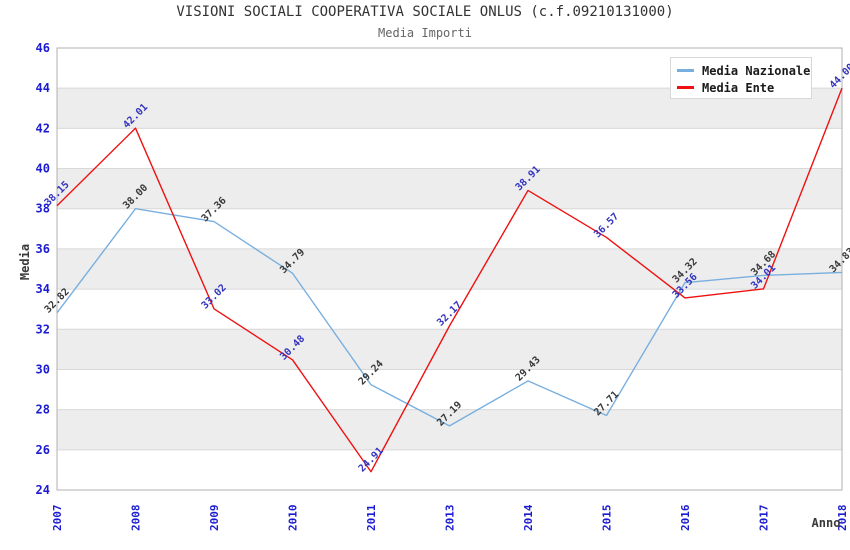 The height and width of the screenshot is (550, 850). I want to click on y-tick-label: 44, so click(43, 88).